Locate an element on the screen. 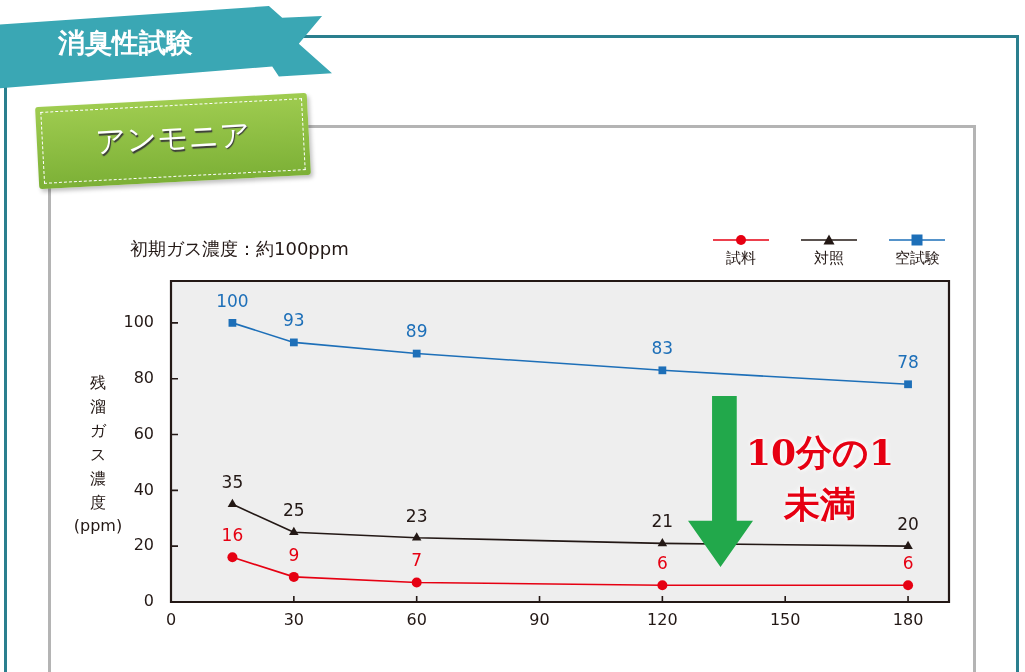 The image size is (1025, 672). chart-title: 消臭性試験 is located at coordinates (125, 43).